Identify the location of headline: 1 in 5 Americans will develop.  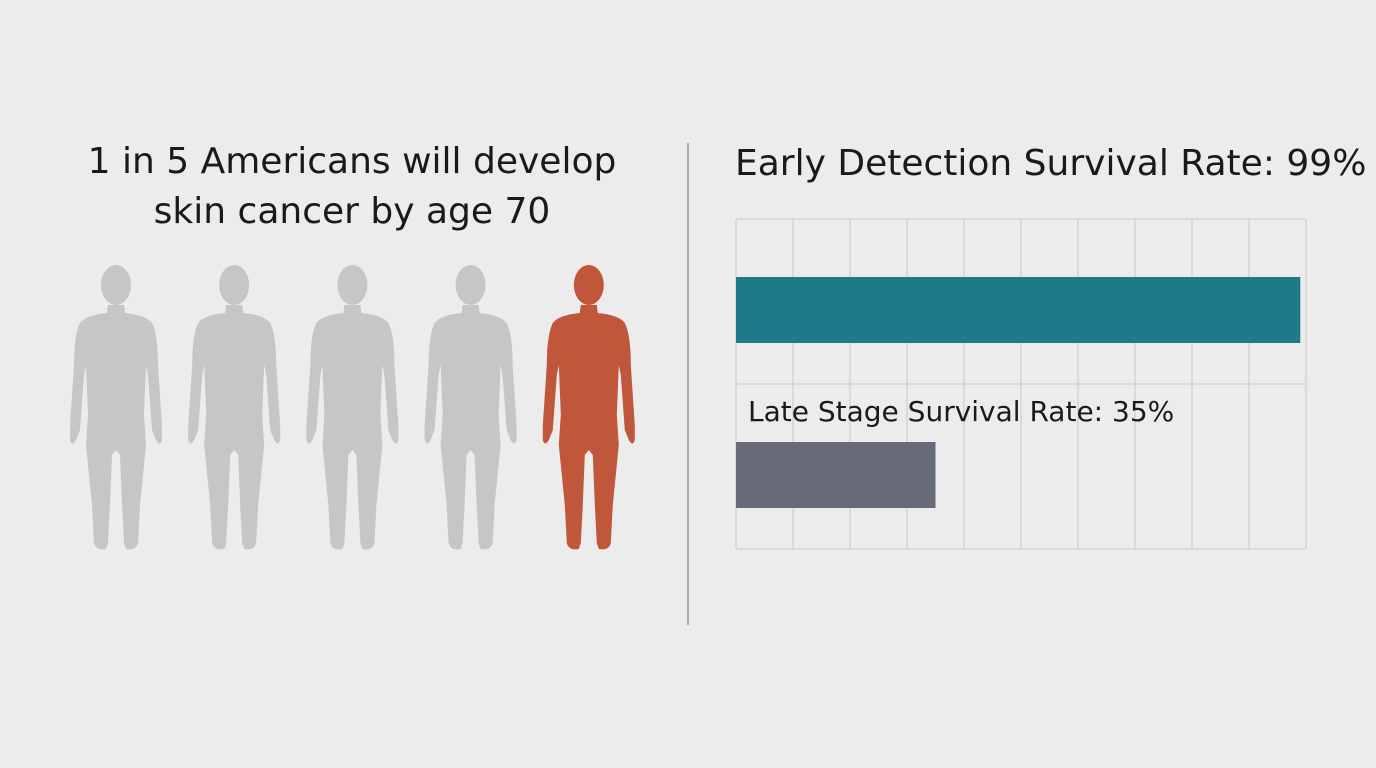
(352, 161).